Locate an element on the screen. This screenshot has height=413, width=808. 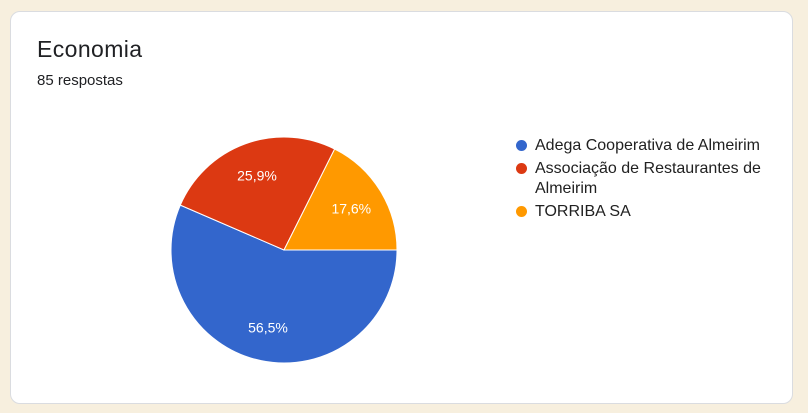
legend-item: Adega Cooperativa de Almeirim is located at coordinates (647, 146).